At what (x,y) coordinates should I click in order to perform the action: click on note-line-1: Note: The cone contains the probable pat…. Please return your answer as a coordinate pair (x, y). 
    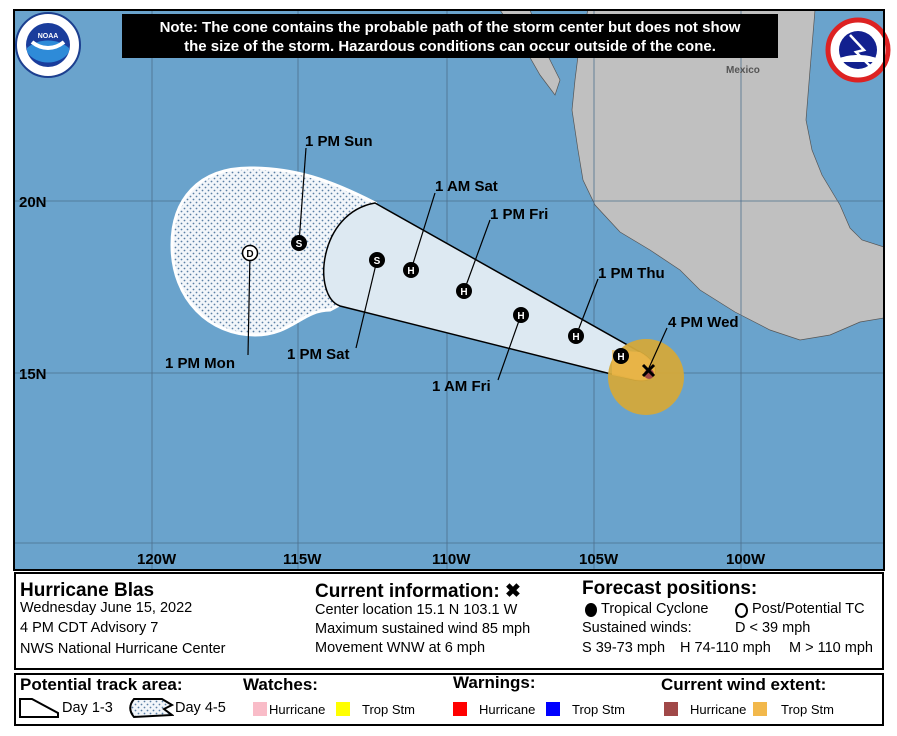
    Looking at the image, I should click on (450, 27).